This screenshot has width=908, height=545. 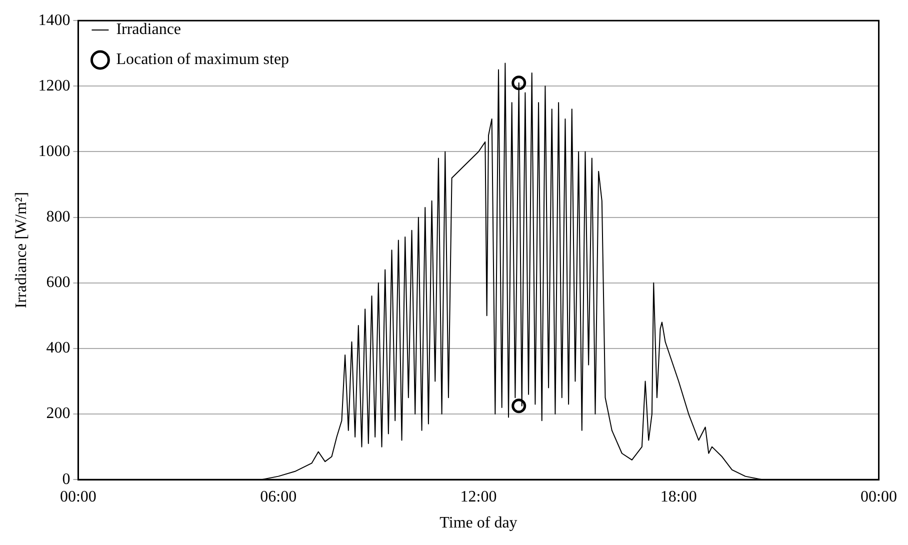 I want to click on x-tick-label: 06:00, so click(x=278, y=497).